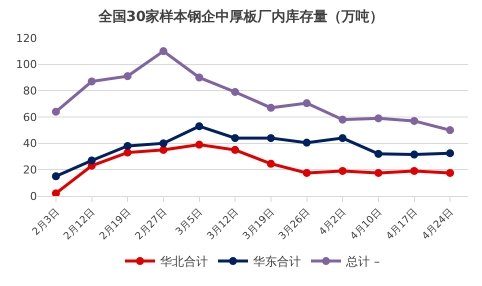 Image resolution: width=482 pixels, height=286 pixels. Describe the element at coordinates (438, 224) in the screenshot. I see `x-tick-label: 4月24日` at that location.